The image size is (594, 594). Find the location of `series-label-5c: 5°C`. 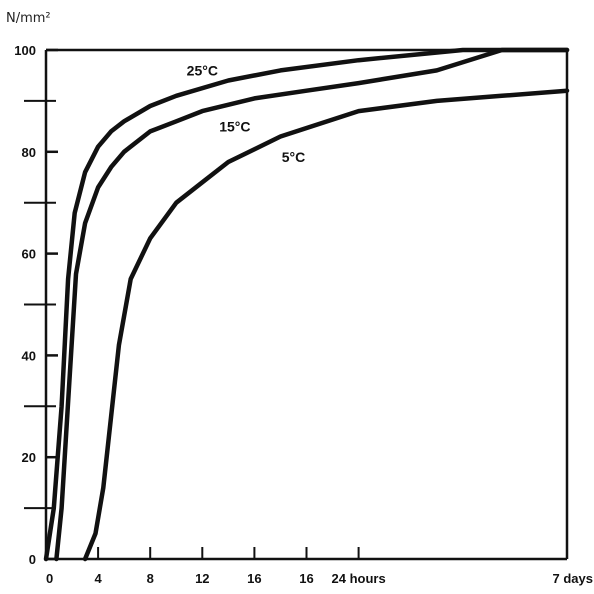

series-label-5c: 5°C is located at coordinates (294, 157).